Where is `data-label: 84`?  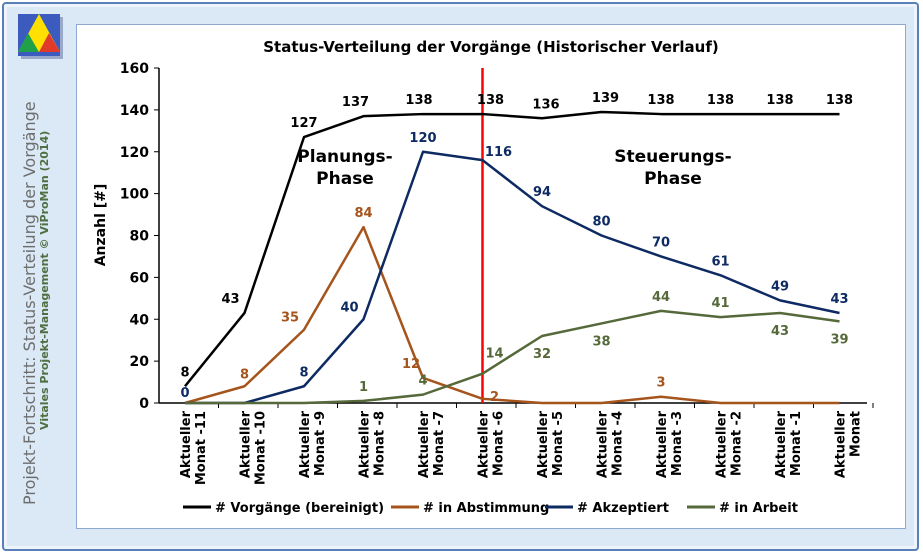
data-label: 84 is located at coordinates (363, 213).